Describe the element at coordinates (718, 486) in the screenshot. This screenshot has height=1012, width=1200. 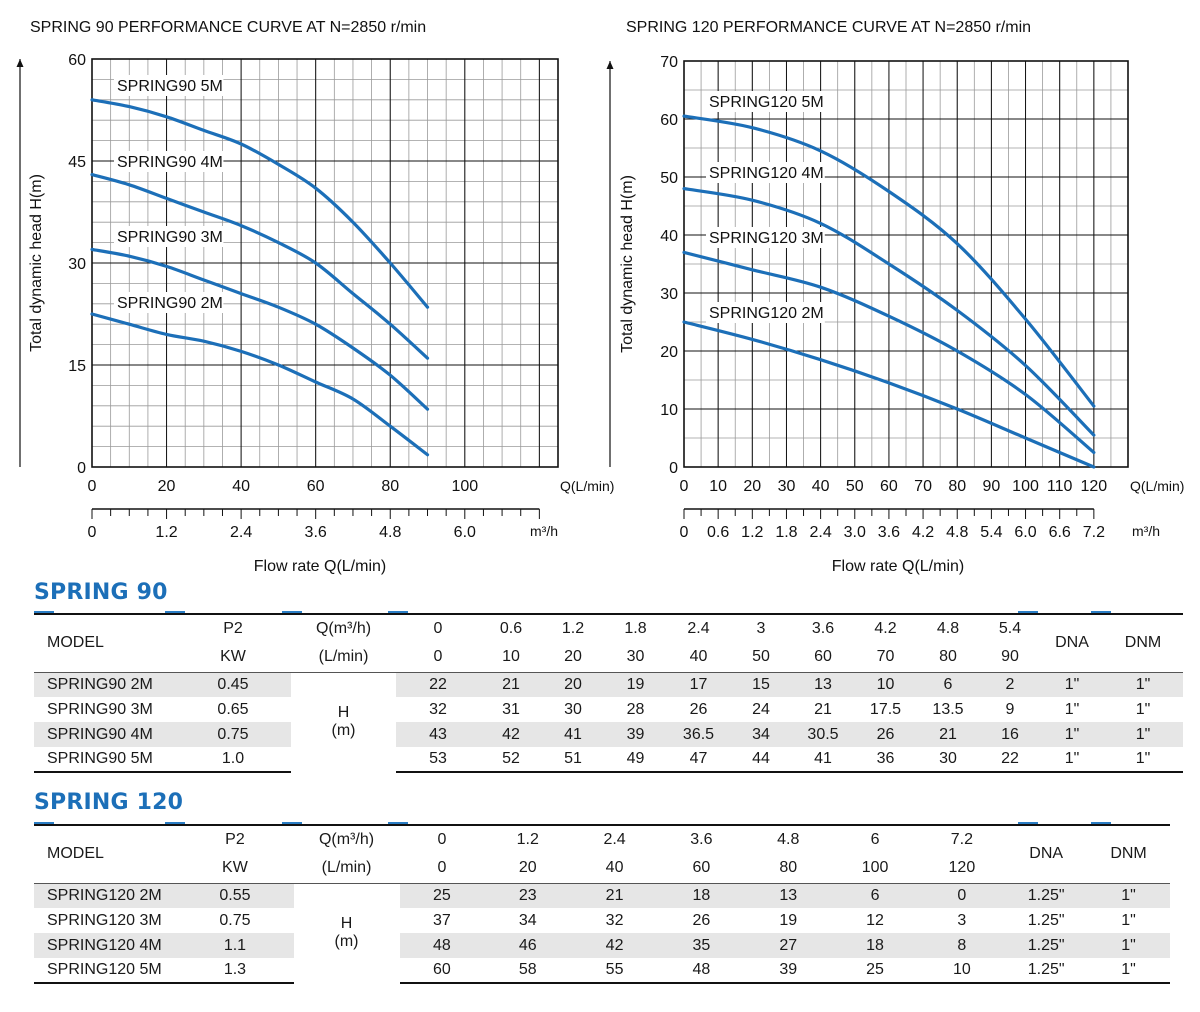
I see `x-tick-label: 10` at that location.